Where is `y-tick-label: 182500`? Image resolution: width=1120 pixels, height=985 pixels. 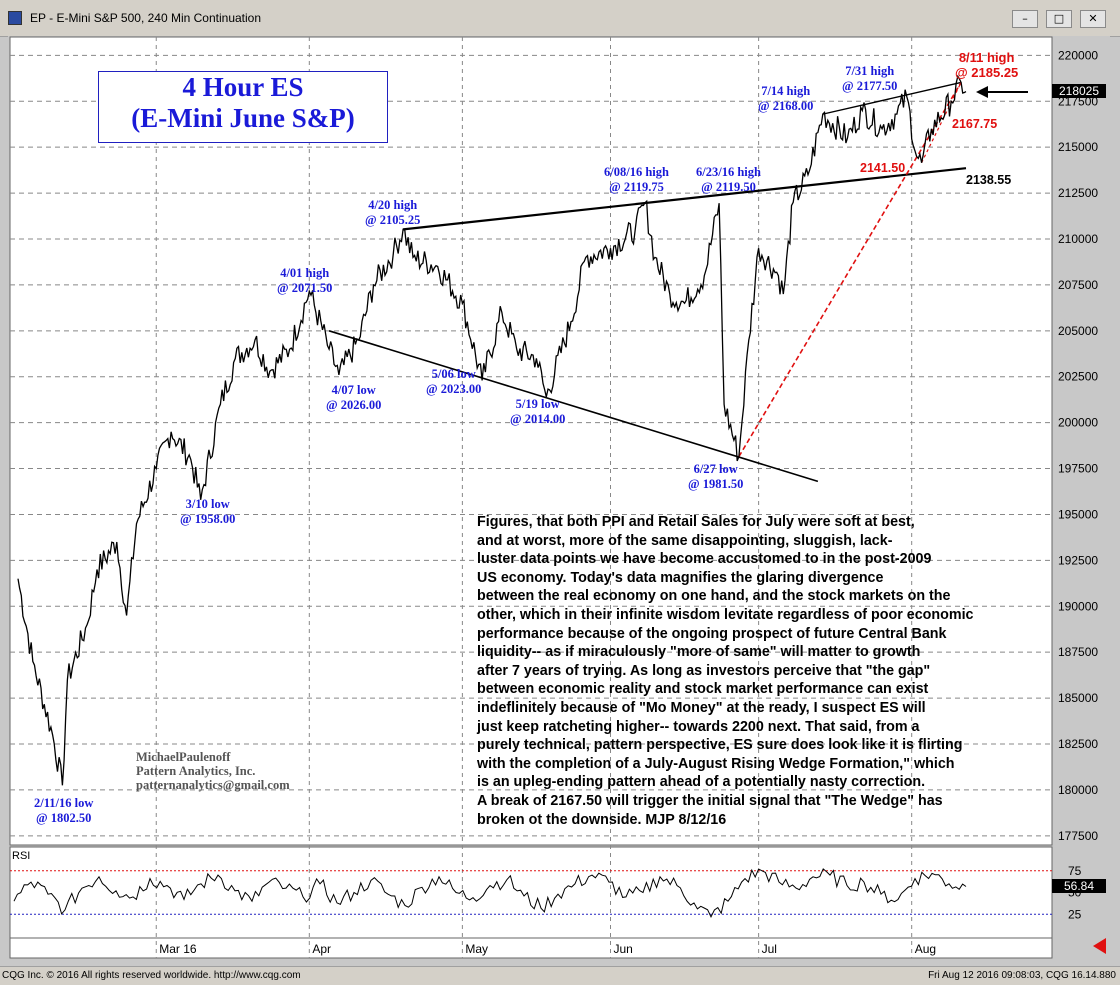
y-tick-label: 182500 is located at coordinates (1078, 744).